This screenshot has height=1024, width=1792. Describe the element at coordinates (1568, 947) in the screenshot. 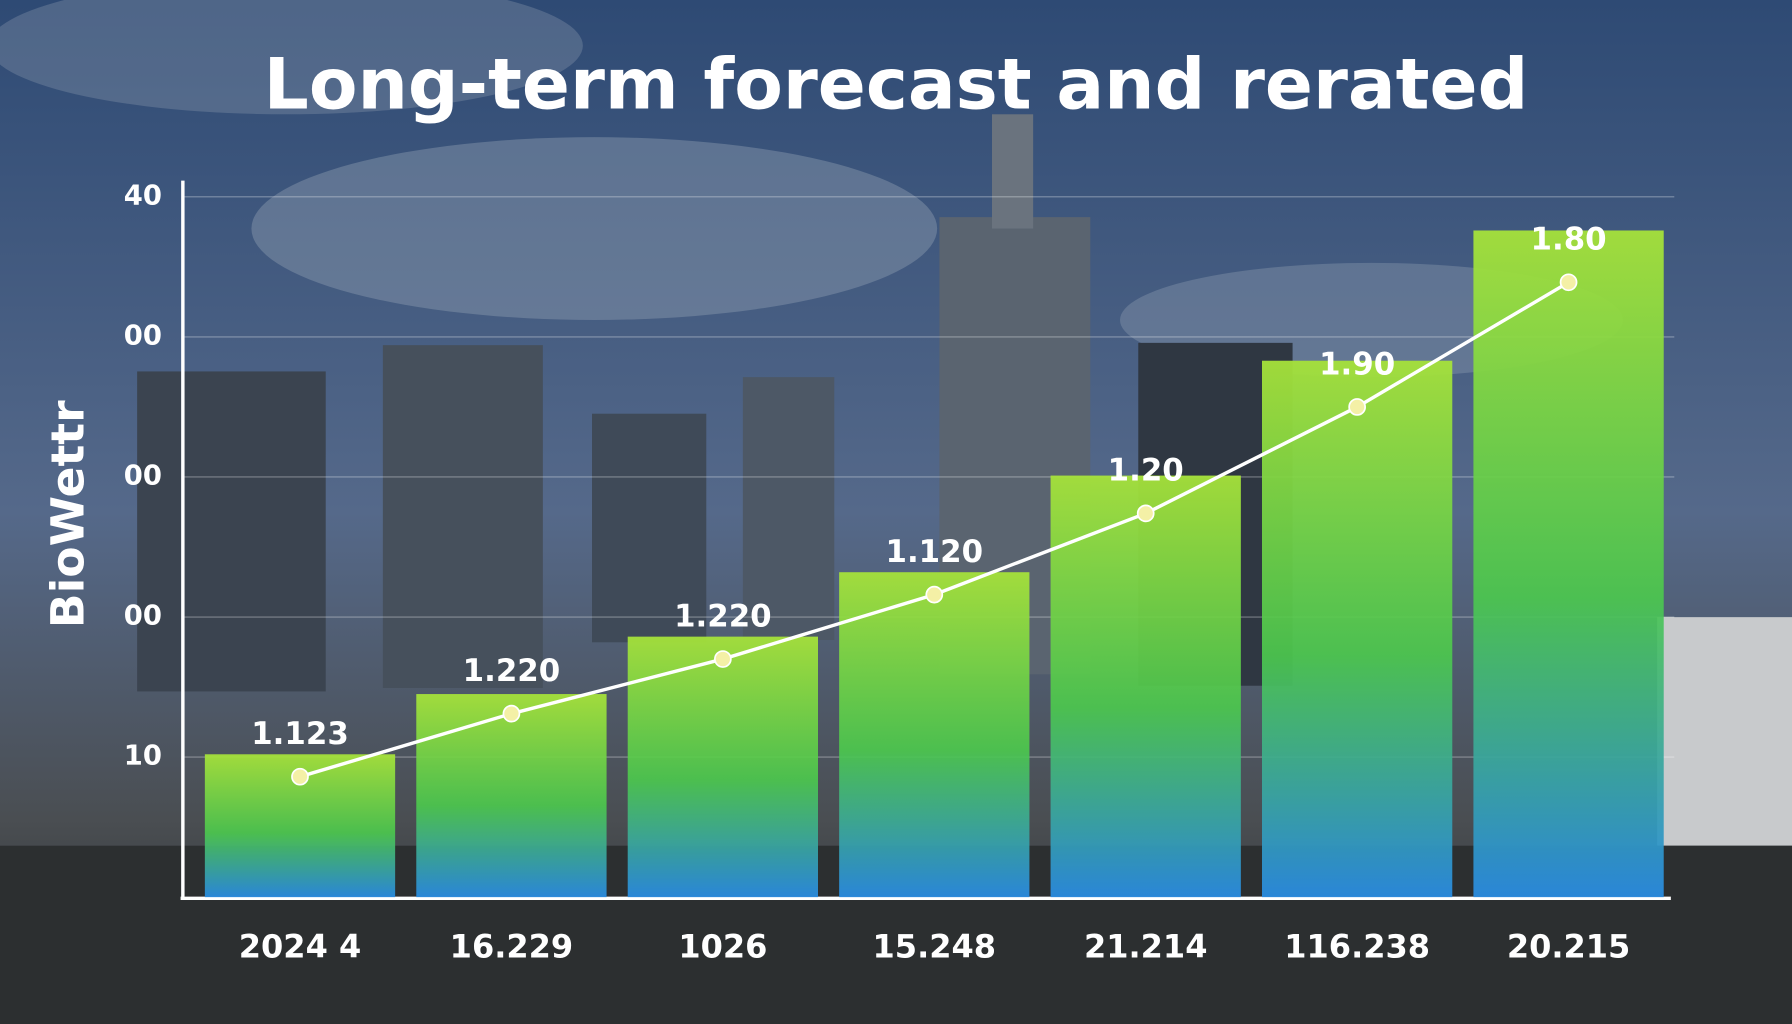

I see `x-tick-label: 20.215` at that location.